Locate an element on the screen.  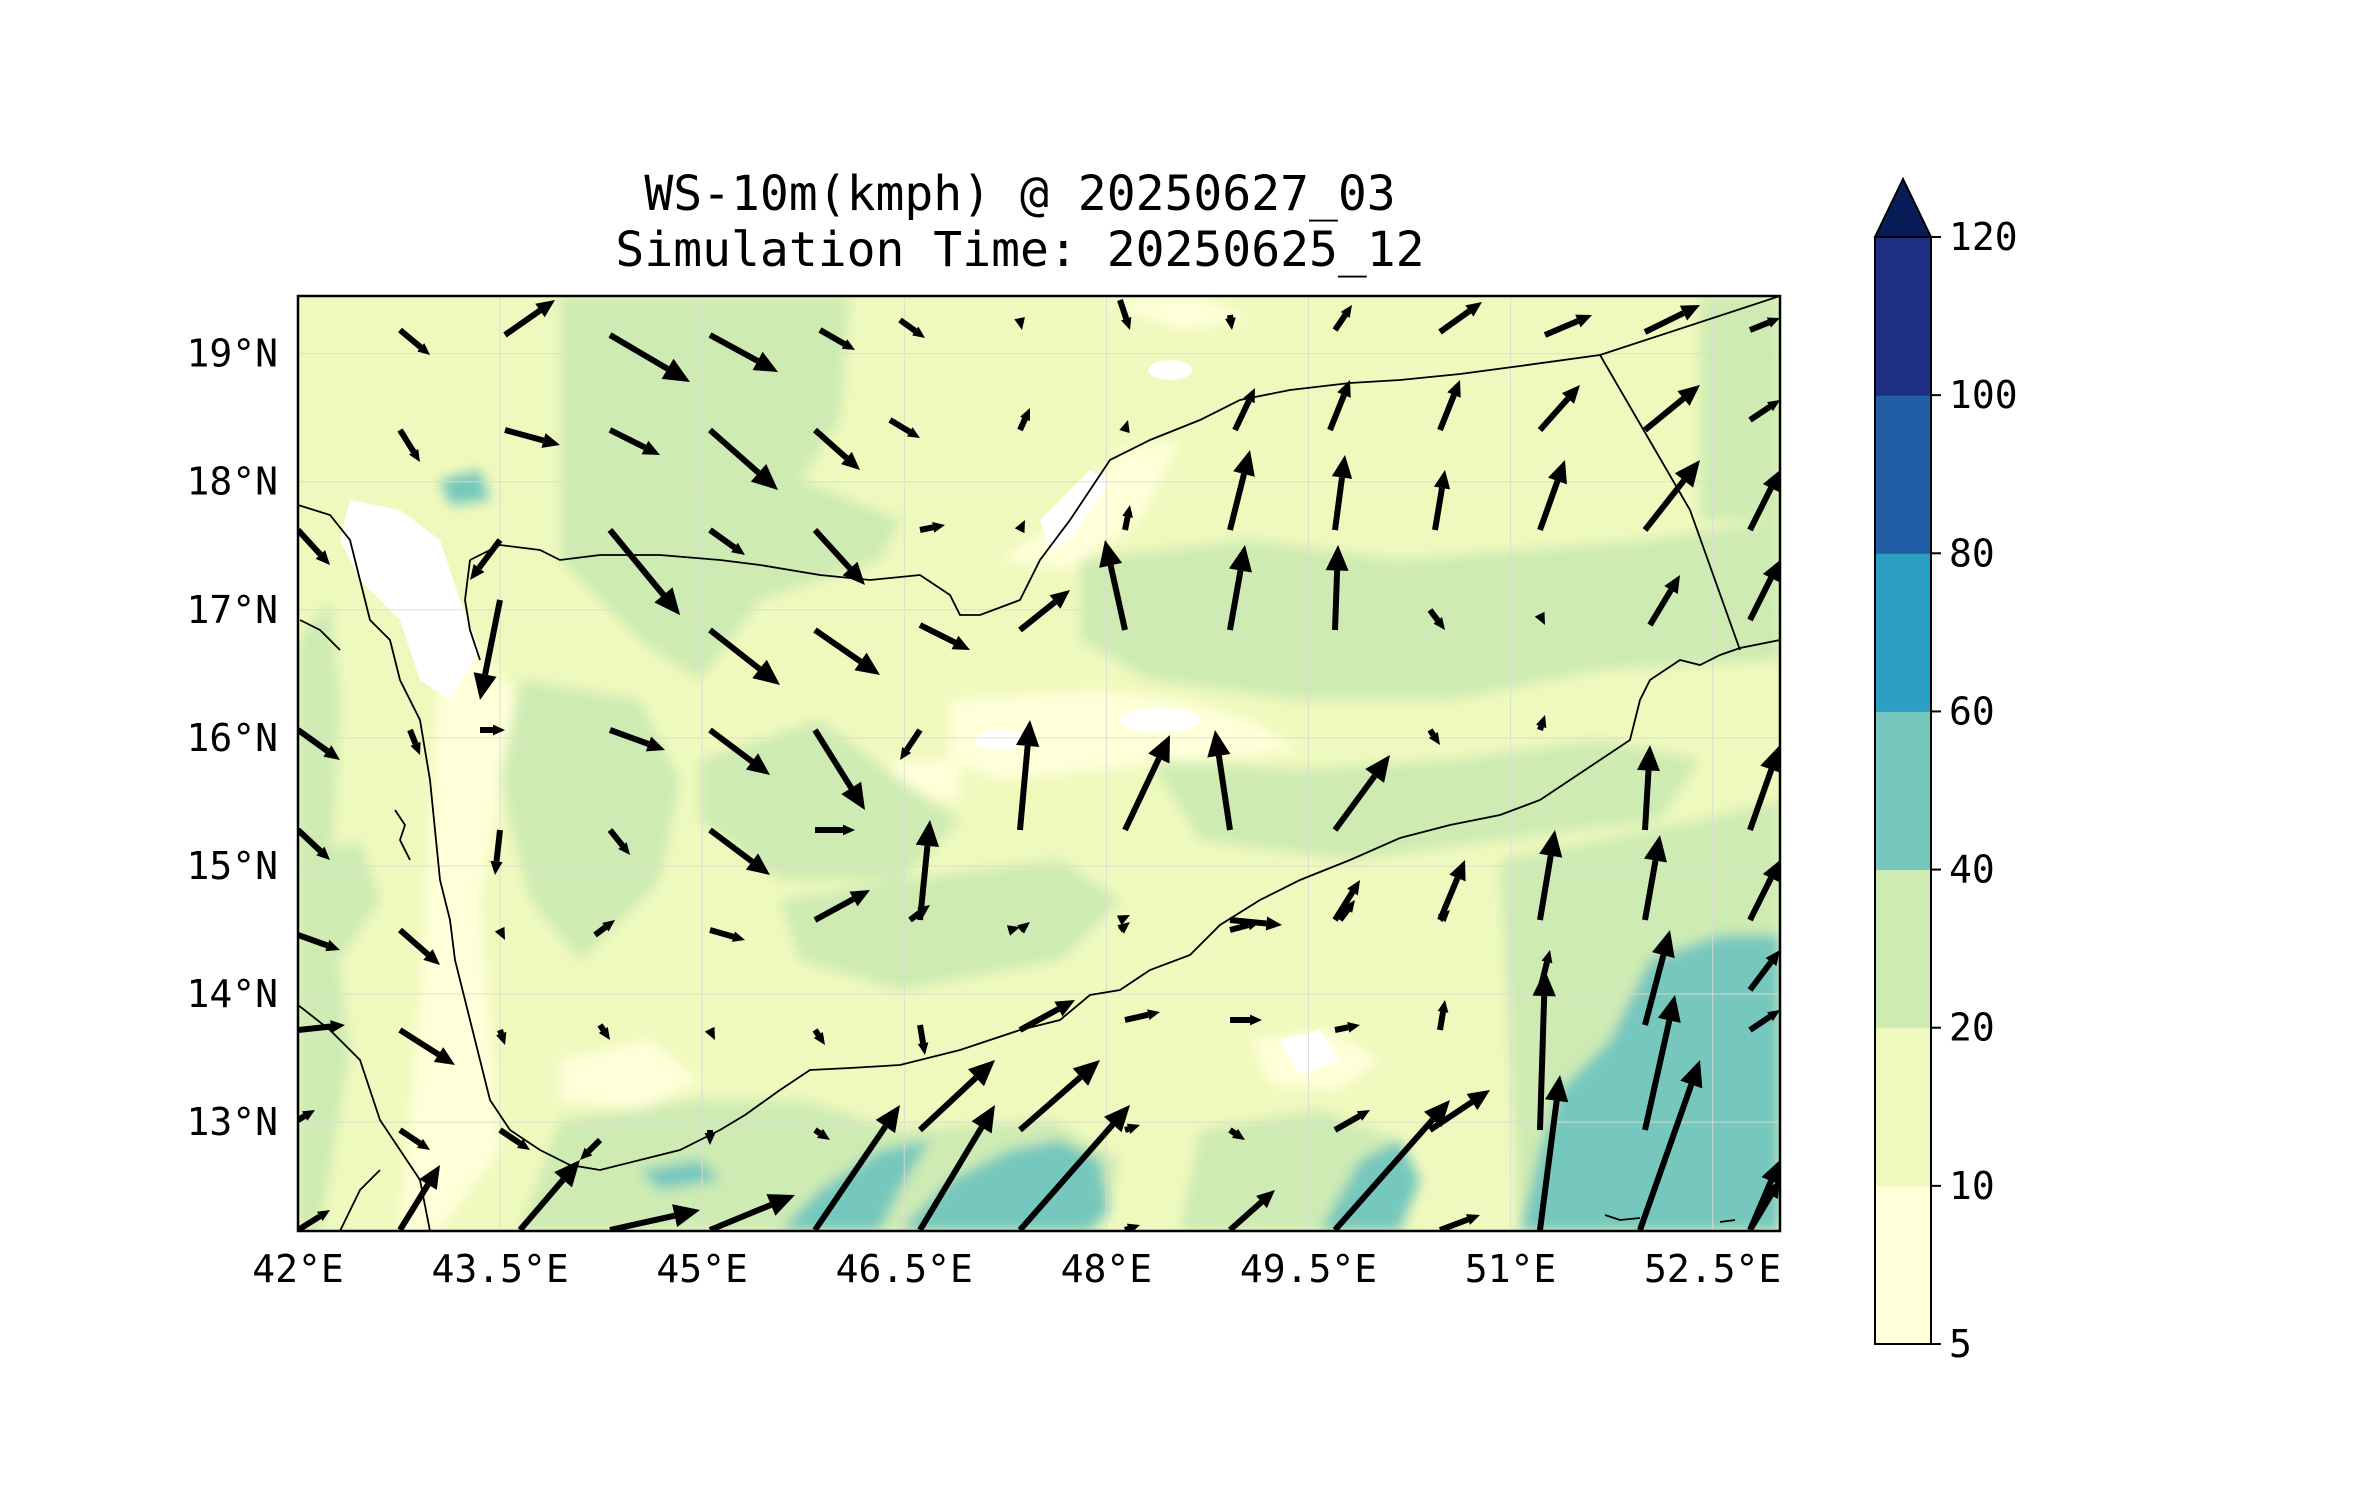
colorbar-extend-triangle is located at coordinates (1903, 207).